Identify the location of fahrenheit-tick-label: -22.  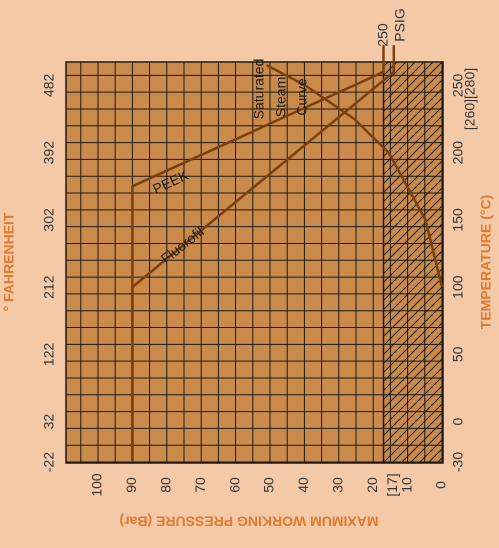
(49, 462).